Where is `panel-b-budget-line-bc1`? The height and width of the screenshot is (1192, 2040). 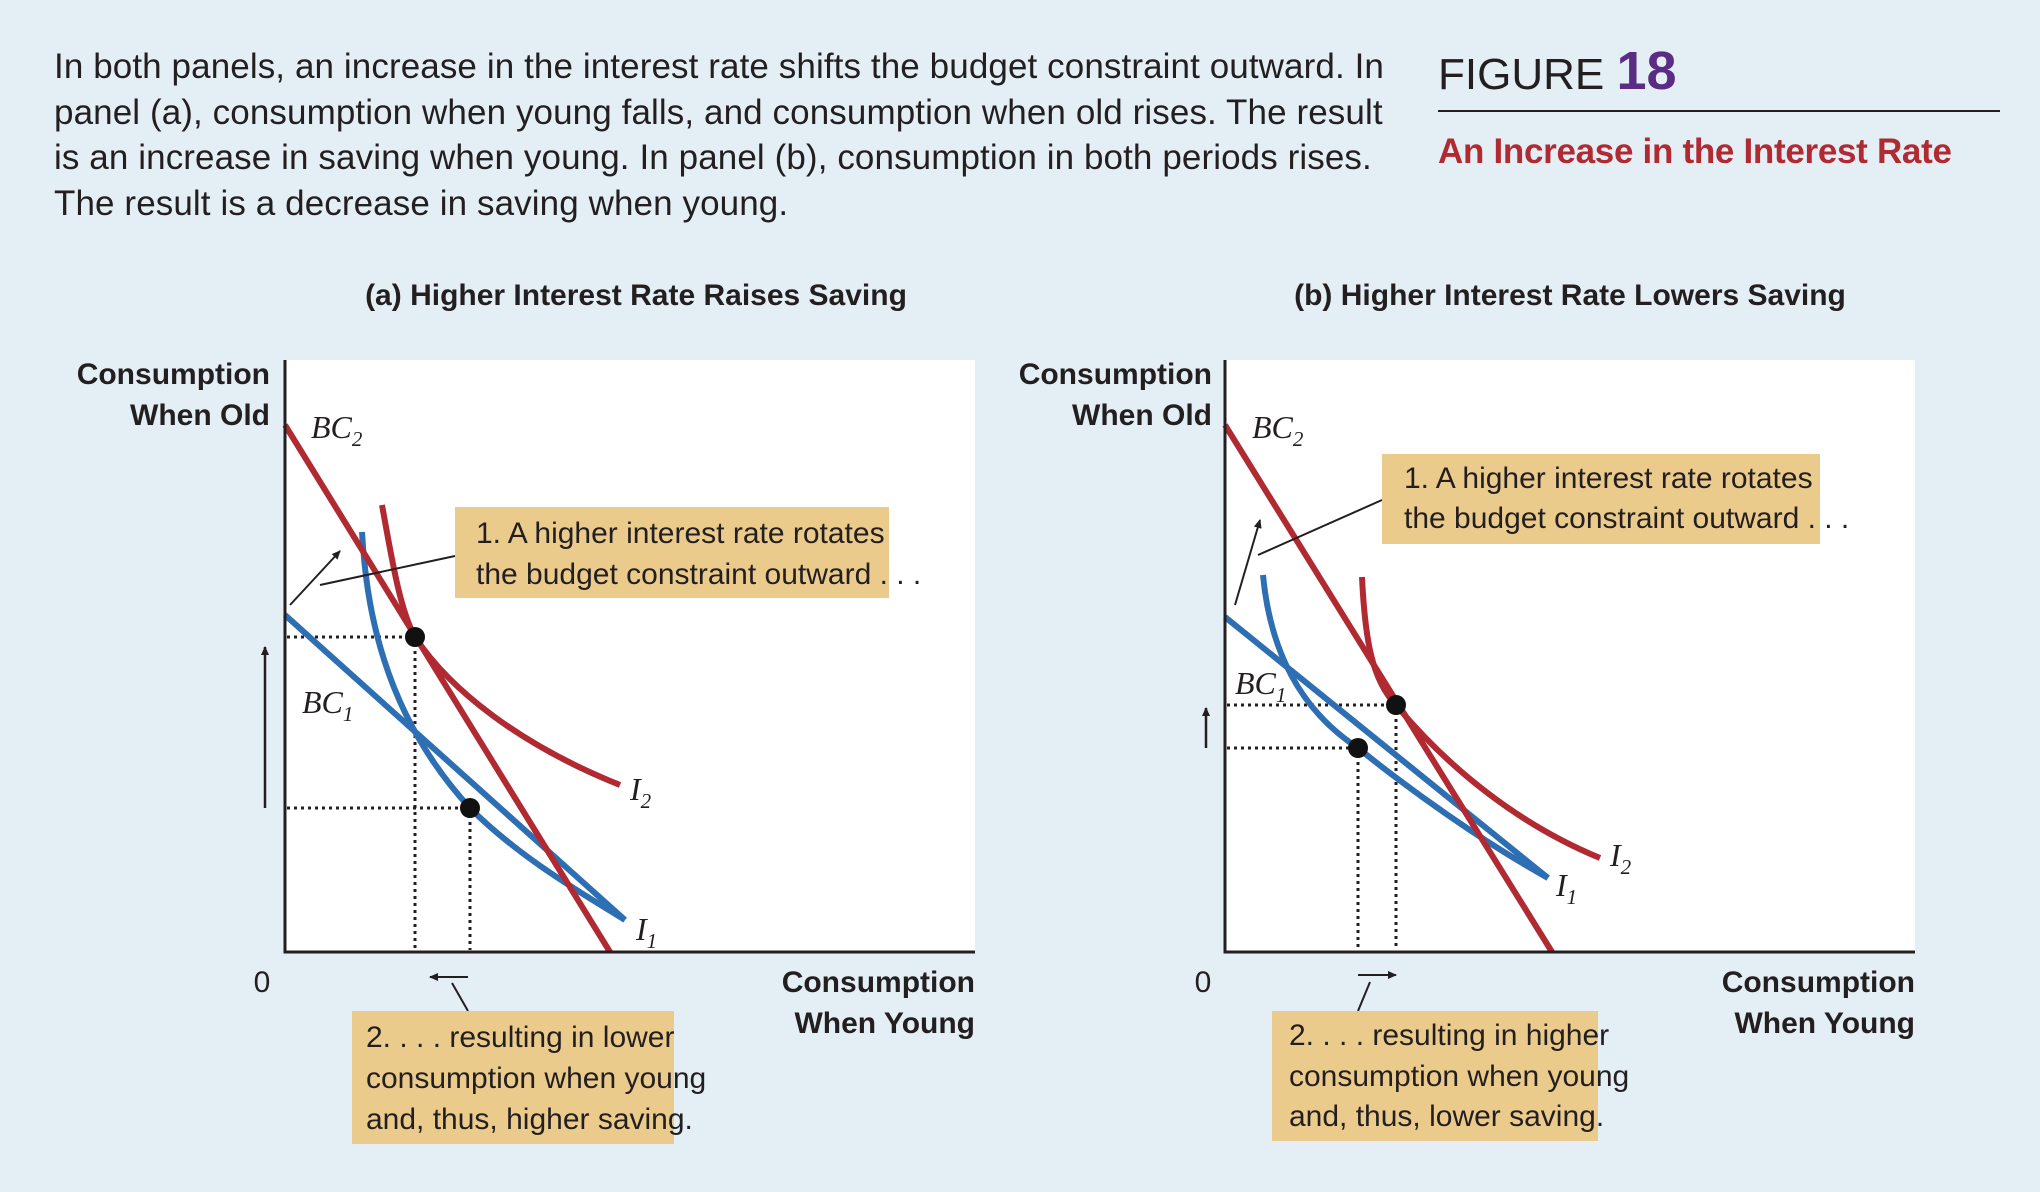 panel-b-budget-line-bc1 is located at coordinates (1386, 747).